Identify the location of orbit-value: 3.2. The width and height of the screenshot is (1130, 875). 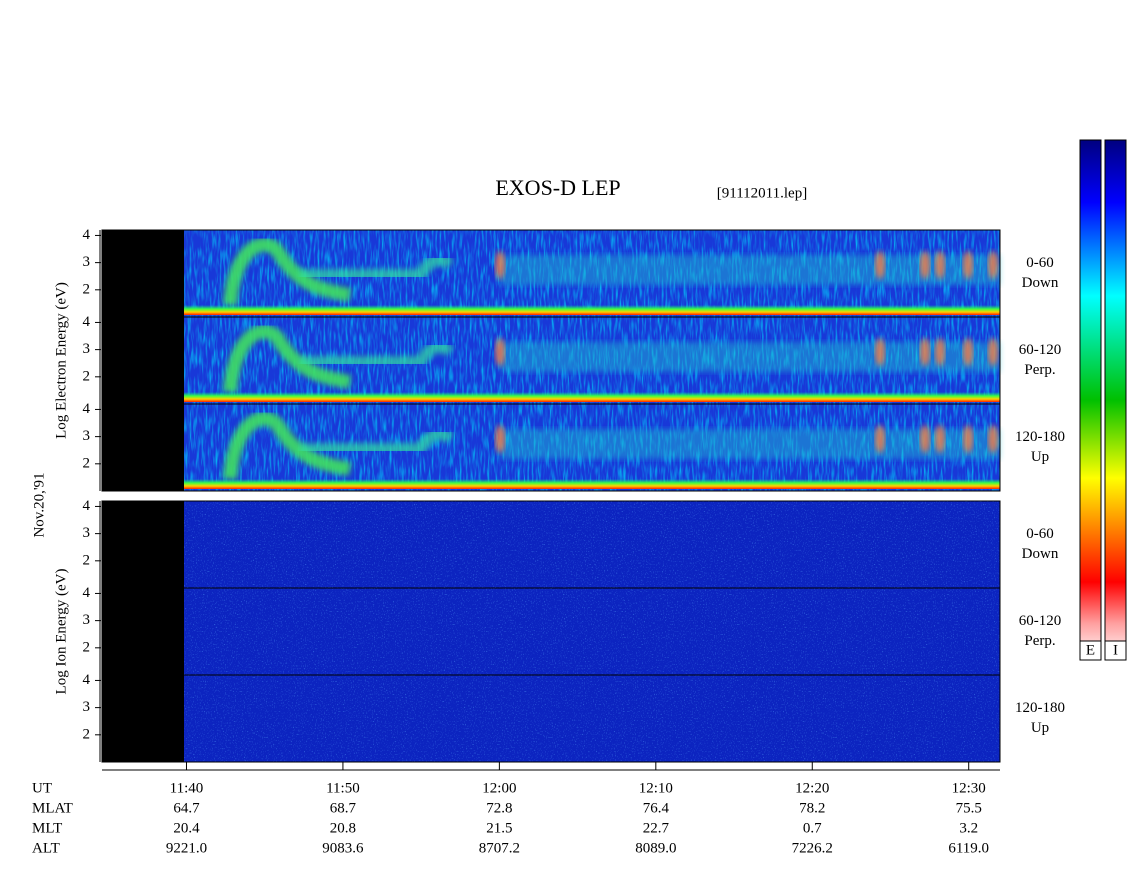
(968, 828).